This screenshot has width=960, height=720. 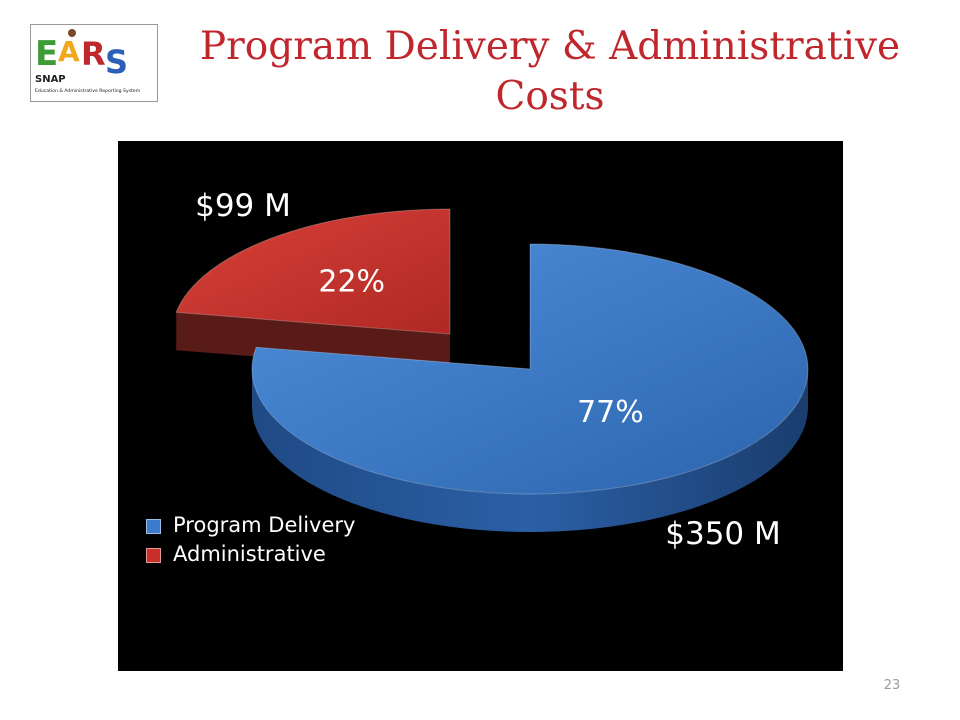 I want to click on chart-legend: Program Delivery Administrative, so click(x=266, y=540).